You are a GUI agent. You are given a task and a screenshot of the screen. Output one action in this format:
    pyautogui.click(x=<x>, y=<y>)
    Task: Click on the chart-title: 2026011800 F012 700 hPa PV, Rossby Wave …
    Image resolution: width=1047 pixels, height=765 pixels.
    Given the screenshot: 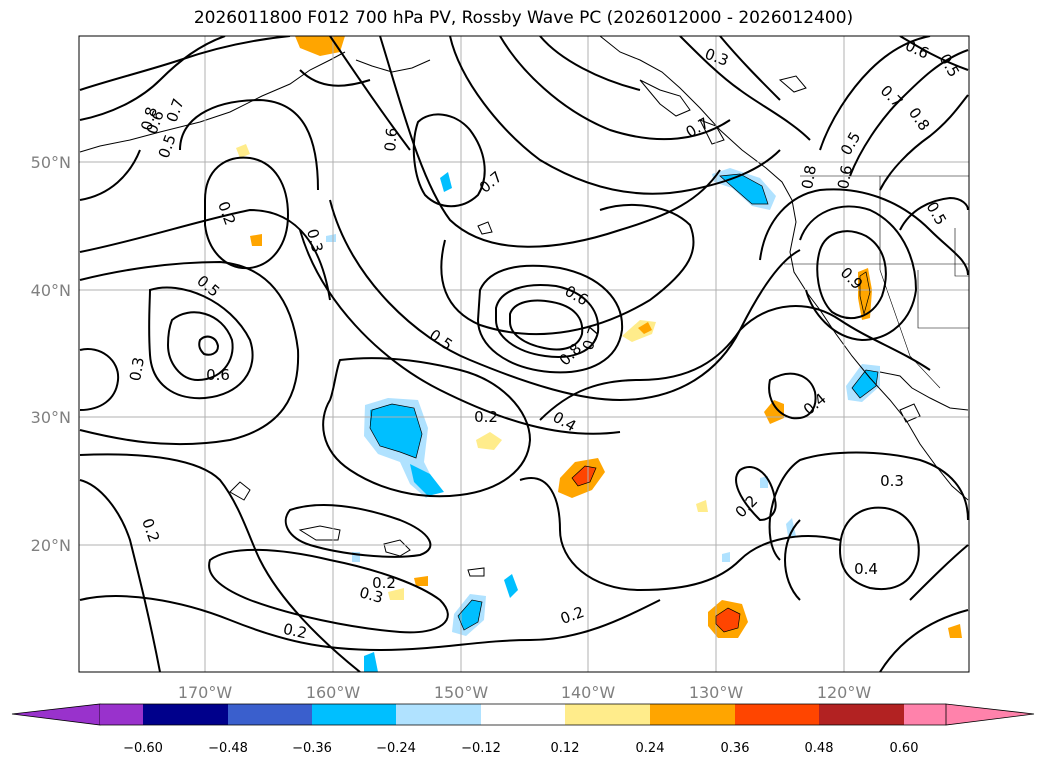 What is the action you would take?
    pyautogui.click(x=523, y=18)
    